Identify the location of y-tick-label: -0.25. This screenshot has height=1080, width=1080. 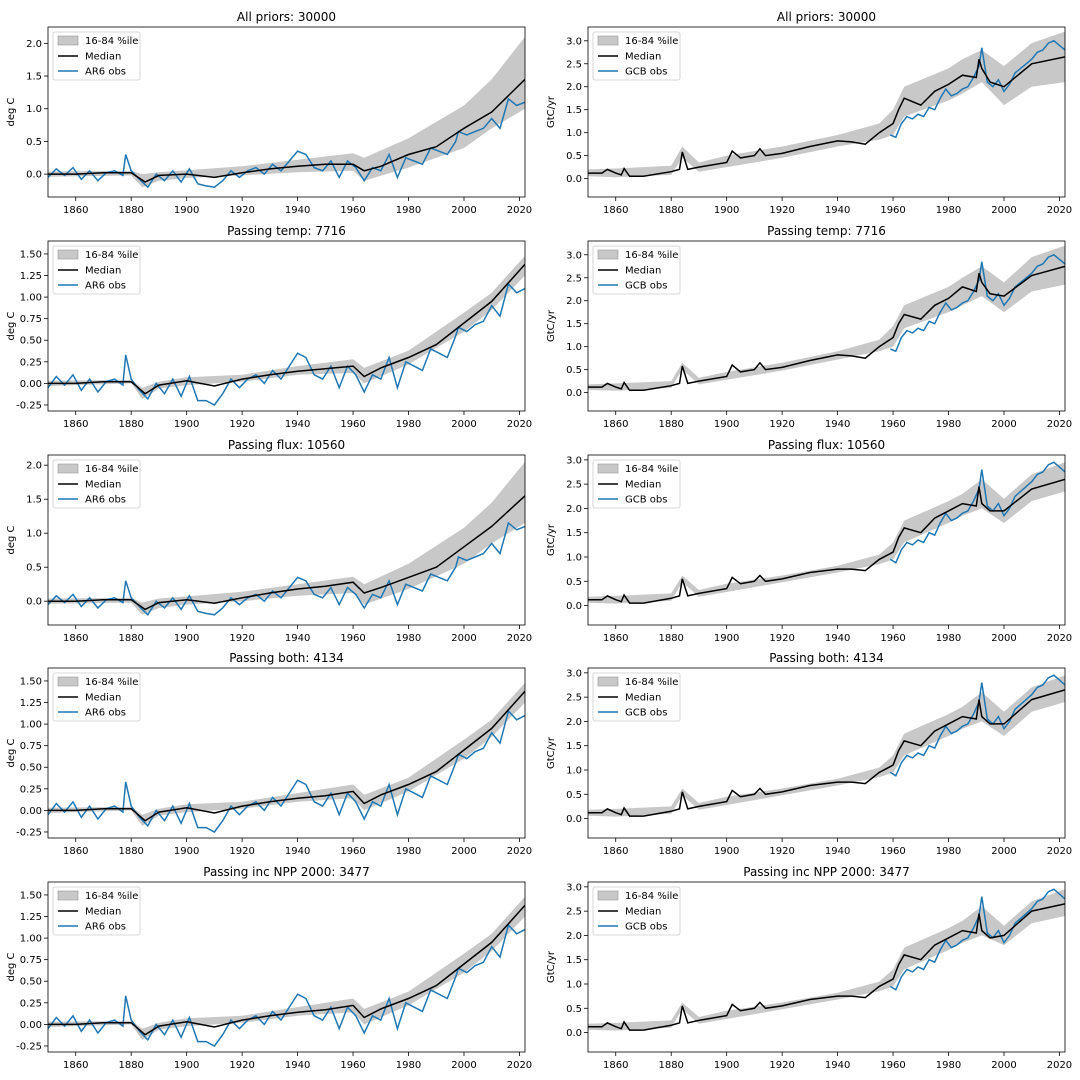
(29, 1046).